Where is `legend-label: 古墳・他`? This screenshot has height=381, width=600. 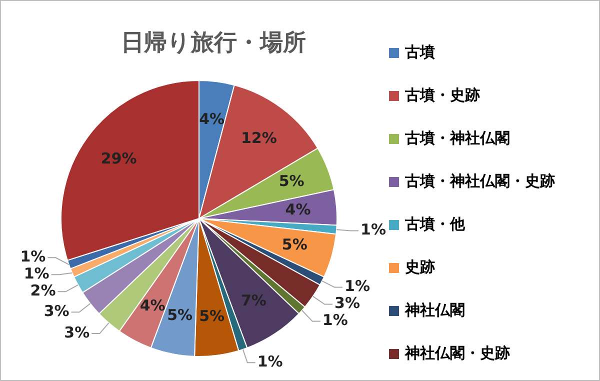
legend-label: 古墳・他 is located at coordinates (435, 224).